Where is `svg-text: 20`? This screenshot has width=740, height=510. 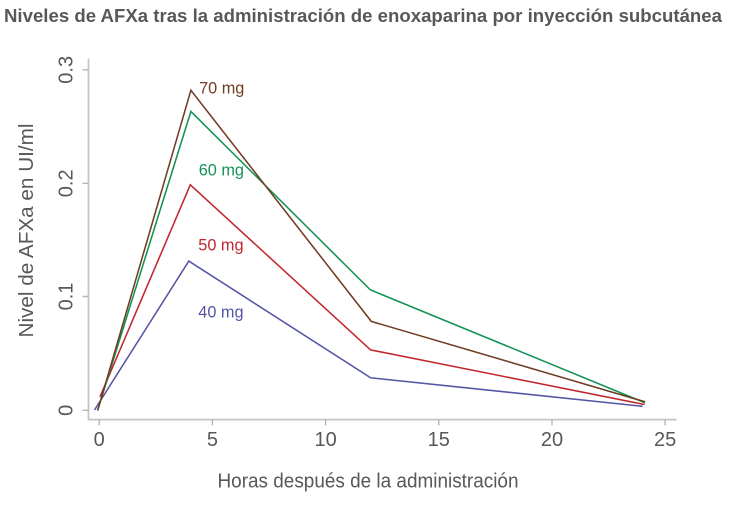
svg-text: 20 is located at coordinates (552, 440).